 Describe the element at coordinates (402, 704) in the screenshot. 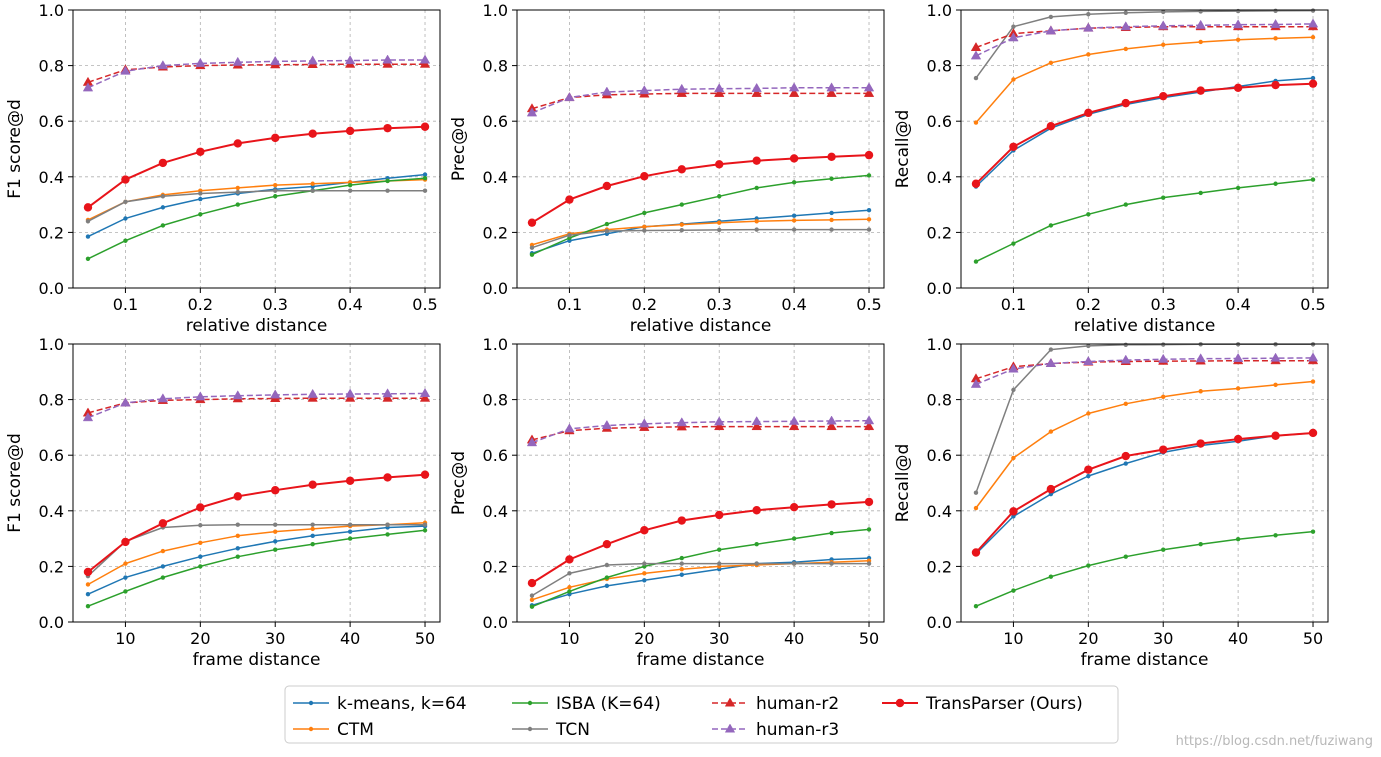

I see `legend-label: k-means, k=64` at that location.